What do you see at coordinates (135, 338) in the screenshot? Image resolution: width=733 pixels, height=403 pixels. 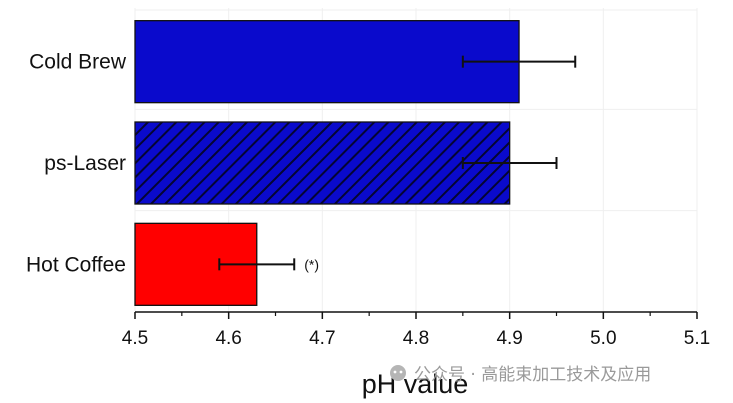 I see `x-tick-label: 4.5` at bounding box center [135, 338].